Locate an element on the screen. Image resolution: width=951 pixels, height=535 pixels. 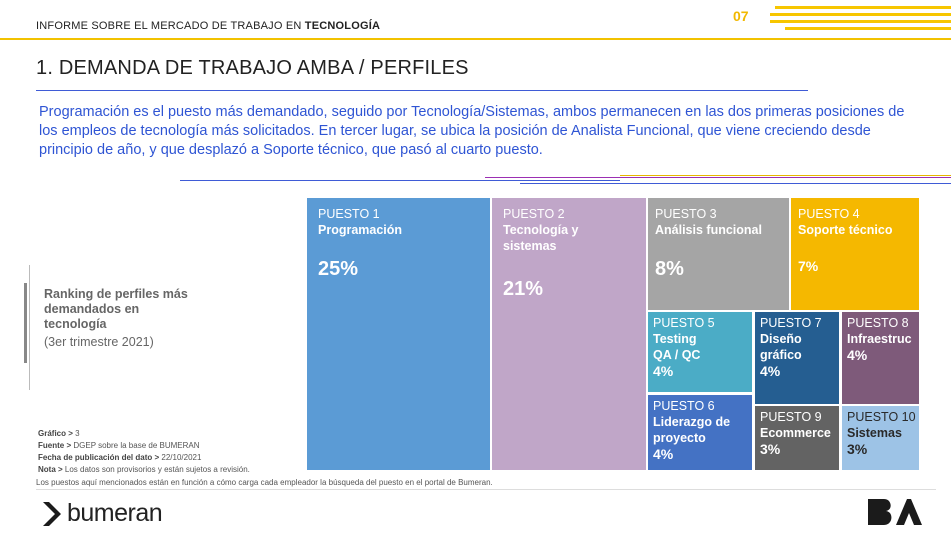
tile-rank: PUESTO 10 is located at coordinates (881, 417).